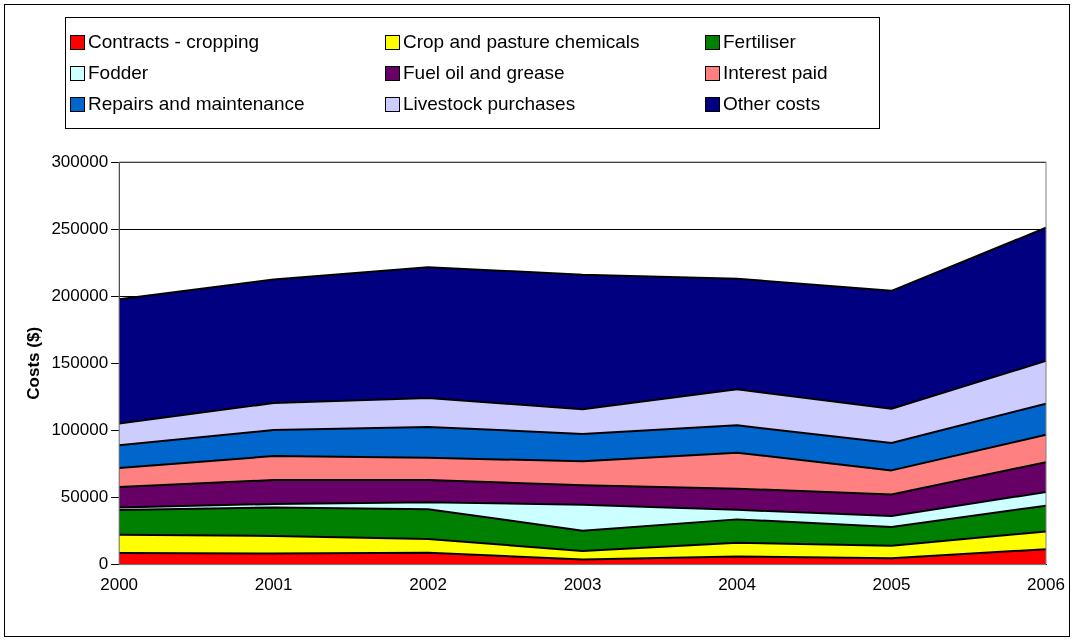  Describe the element at coordinates (80, 228) in the screenshot. I see `y-tick-label: 250000` at that location.